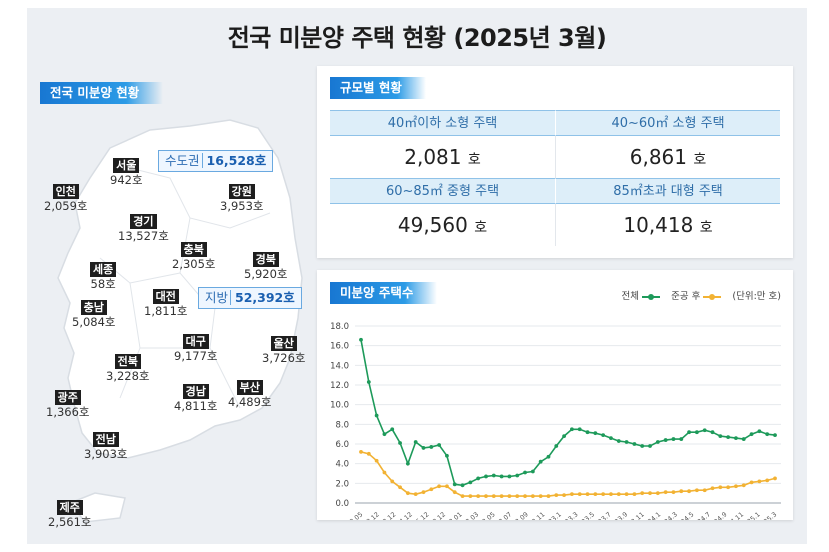 The width and height of the screenshot is (829, 552). I want to click on size-value-wrap: 49,560 호, so click(442, 225).